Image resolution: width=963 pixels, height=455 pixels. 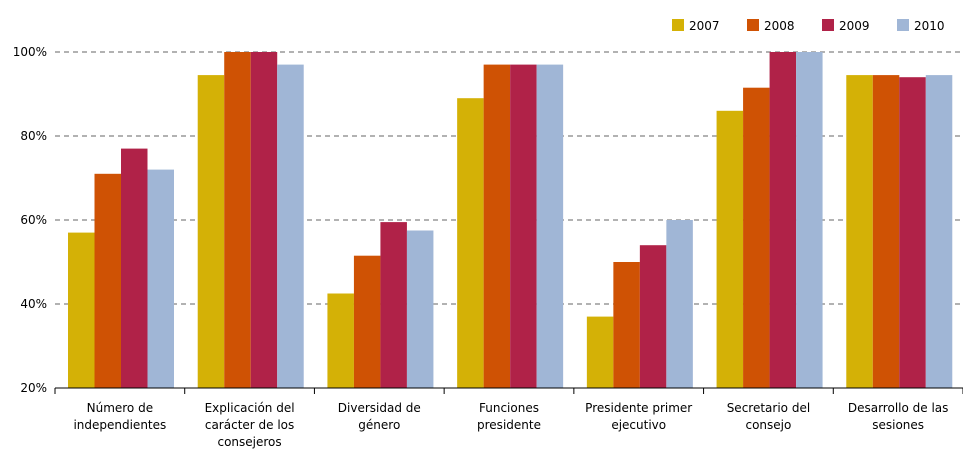 What do you see at coordinates (33, 220) in the screenshot?
I see `y-tick-label: 60%` at bounding box center [33, 220].